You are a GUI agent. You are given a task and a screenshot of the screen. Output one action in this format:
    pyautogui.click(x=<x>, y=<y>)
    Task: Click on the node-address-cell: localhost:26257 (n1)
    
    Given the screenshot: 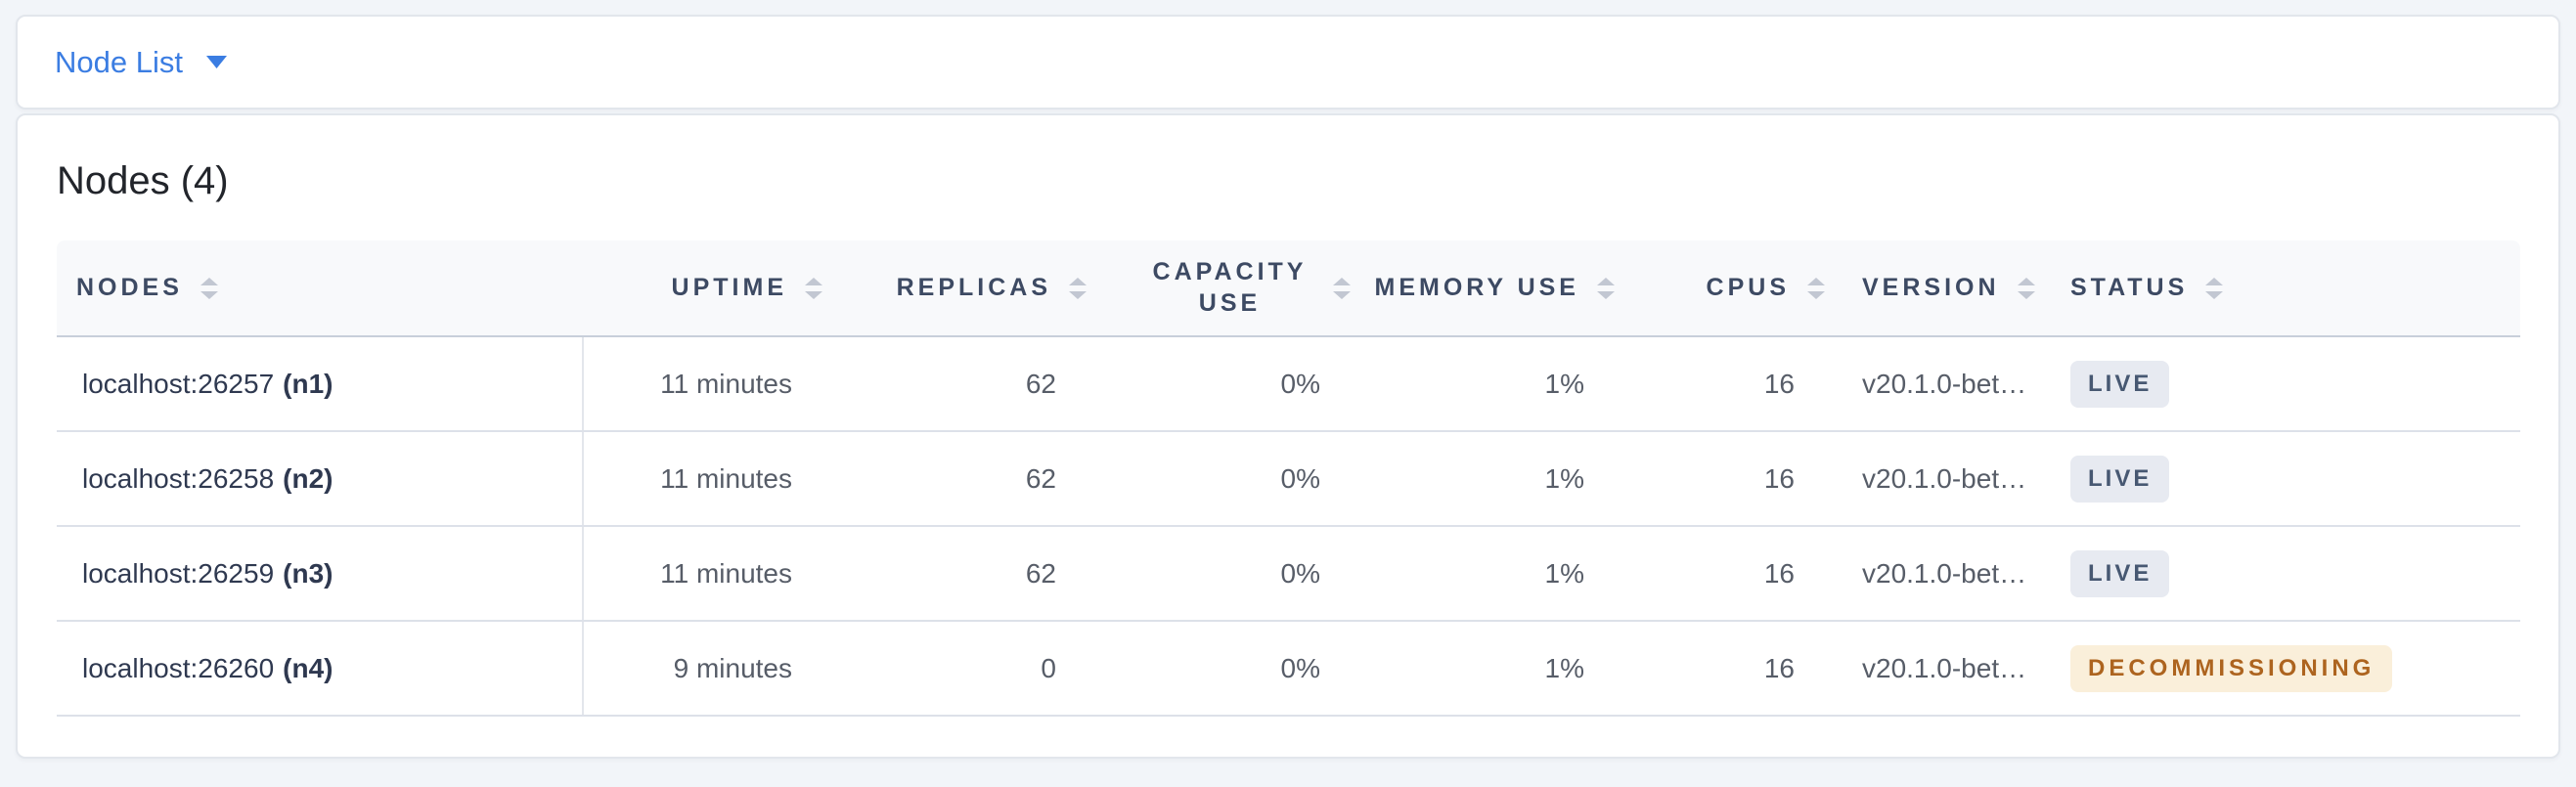 What is the action you would take?
    pyautogui.click(x=320, y=384)
    